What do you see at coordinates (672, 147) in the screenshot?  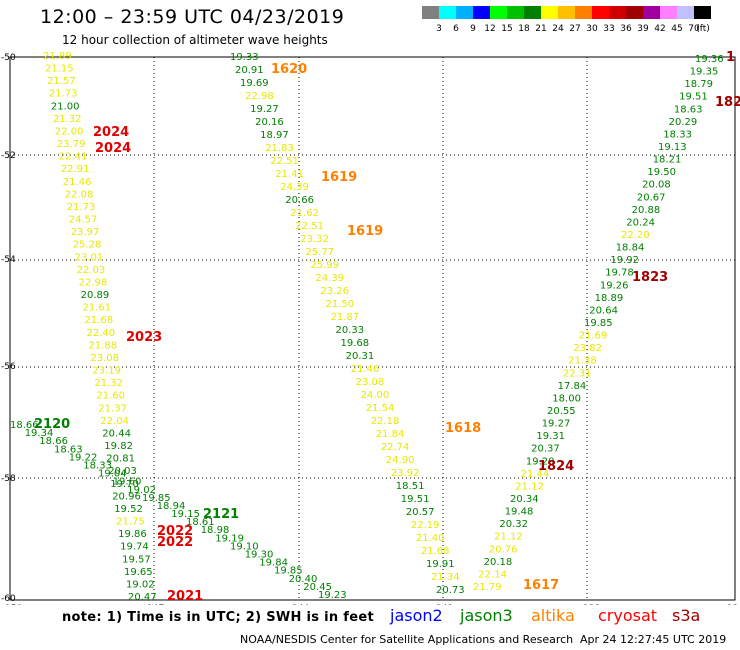 I see `wave-height-value: 19.13` at bounding box center [672, 147].